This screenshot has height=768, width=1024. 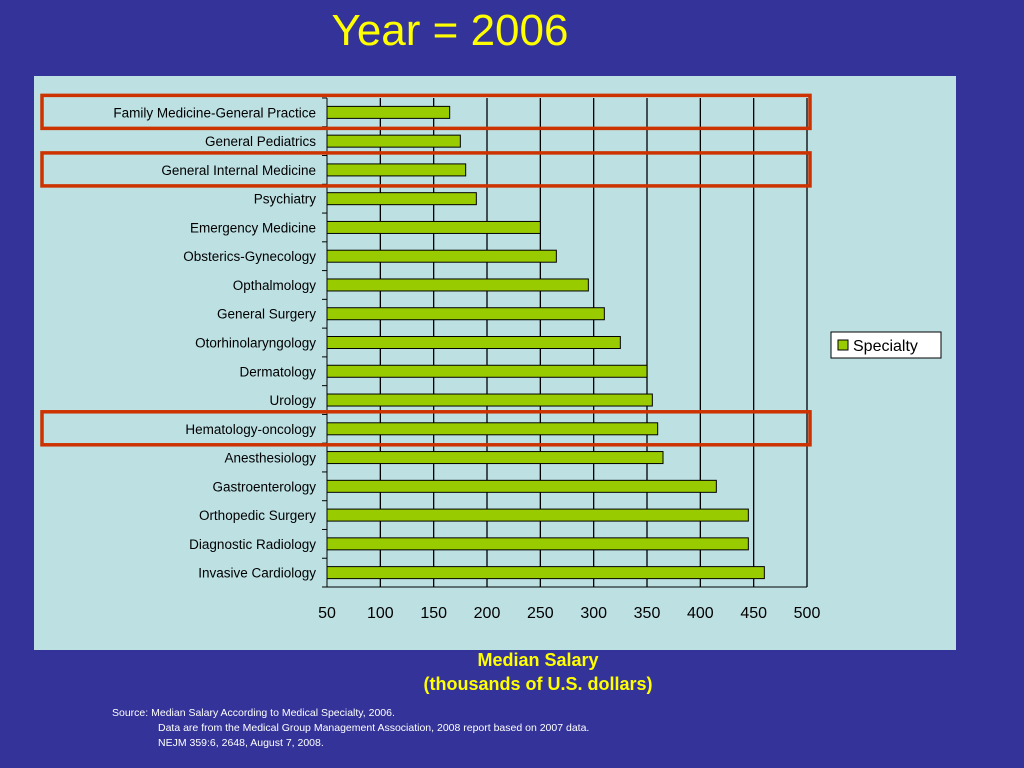 I want to click on legend-entry: Specialty, so click(x=885, y=346).